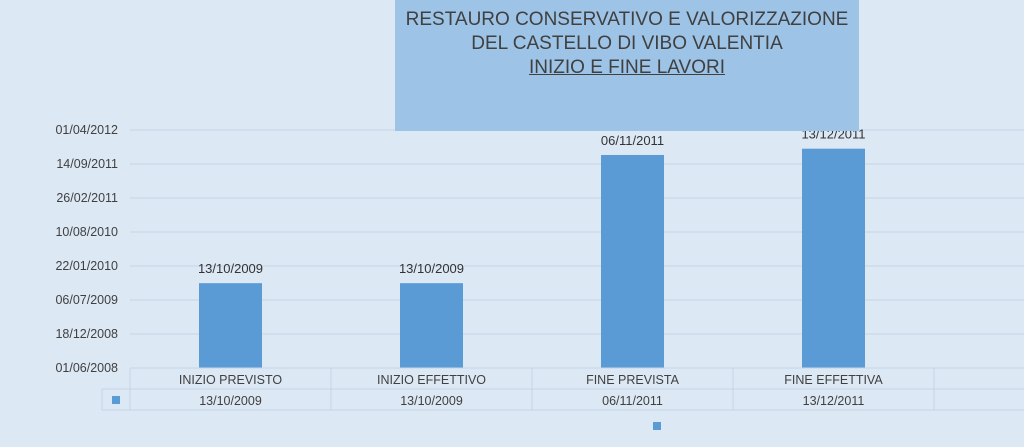 Image resolution: width=1024 pixels, height=447 pixels. What do you see at coordinates (632, 401) in the screenshot?
I see `table-value-label: 06/11/2011` at bounding box center [632, 401].